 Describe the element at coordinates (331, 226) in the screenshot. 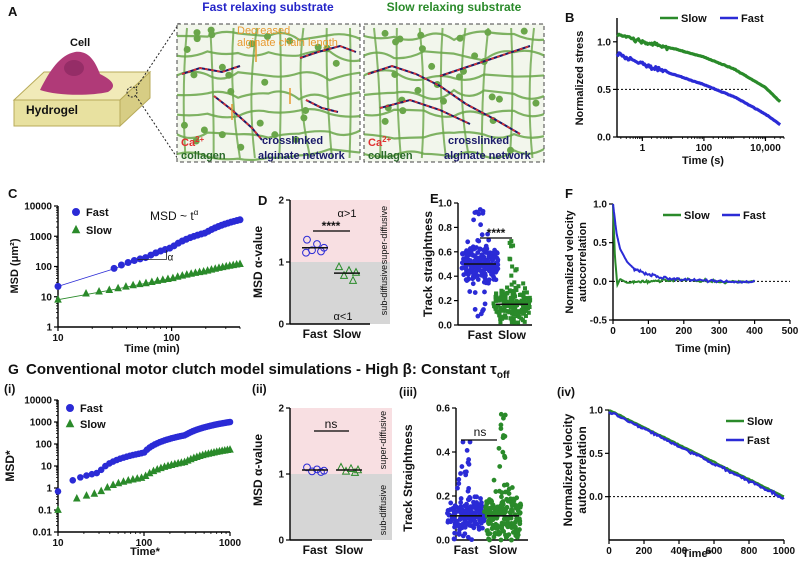

I see `significance-label: ****` at that location.